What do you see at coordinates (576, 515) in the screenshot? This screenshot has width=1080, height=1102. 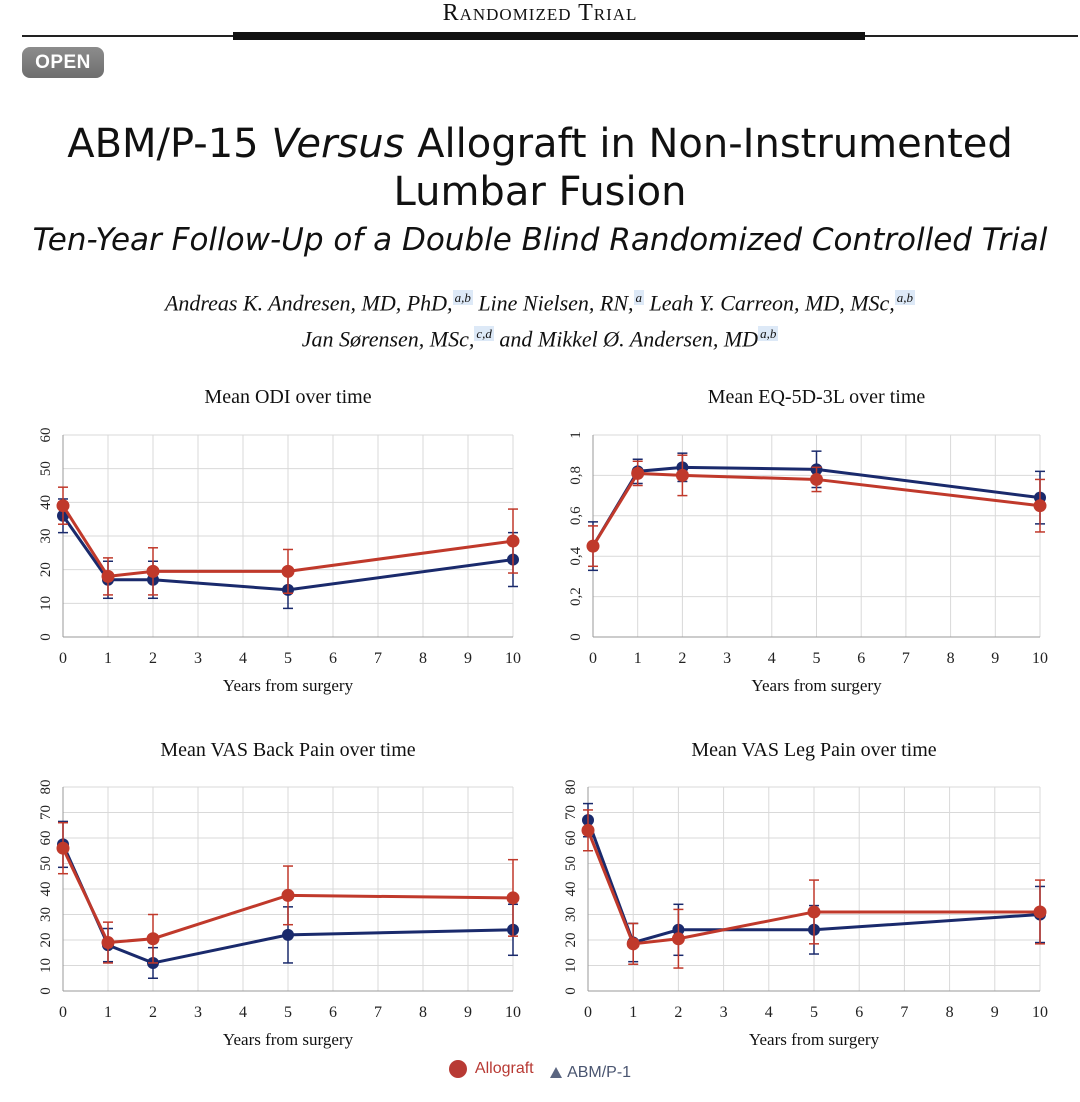 I see `y-tick-label: 0,6` at bounding box center [576, 515].